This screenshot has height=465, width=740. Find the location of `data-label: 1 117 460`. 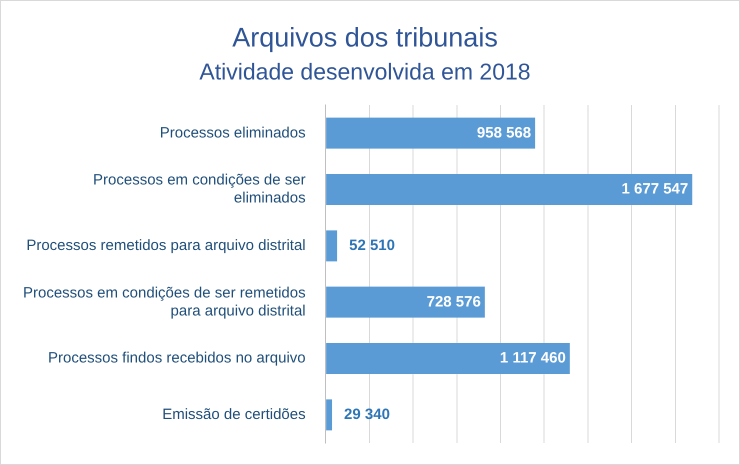

data-label: 1 117 460 is located at coordinates (533, 358).